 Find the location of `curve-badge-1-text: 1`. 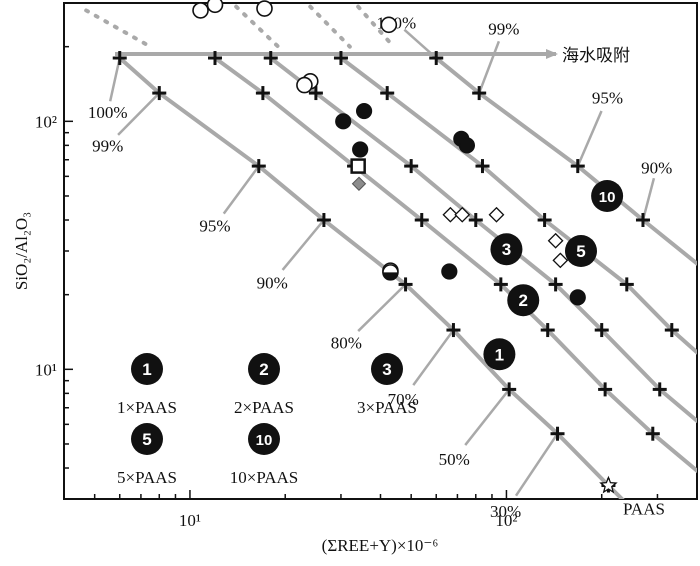

curve-badge-1-text: 1 is located at coordinates (499, 354).